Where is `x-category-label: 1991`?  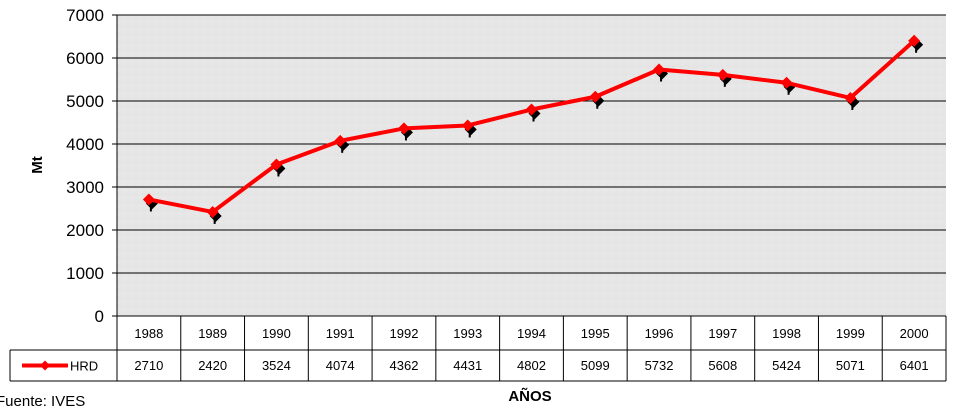
x-category-label: 1991 is located at coordinates (340, 333).